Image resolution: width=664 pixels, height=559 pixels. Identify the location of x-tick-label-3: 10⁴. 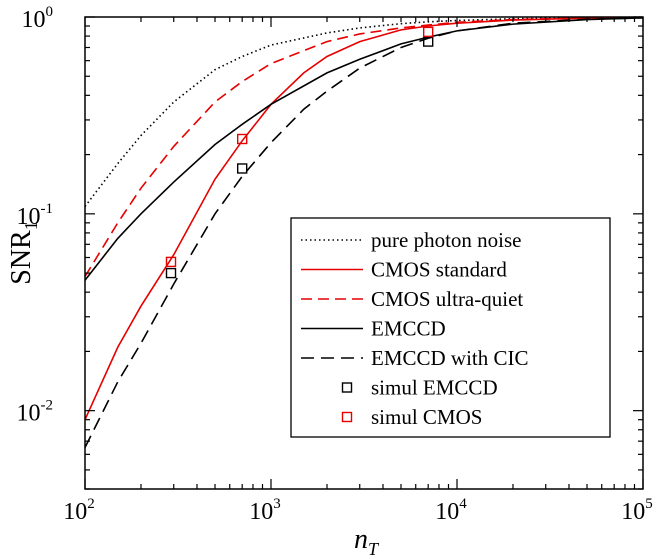
(451, 510).